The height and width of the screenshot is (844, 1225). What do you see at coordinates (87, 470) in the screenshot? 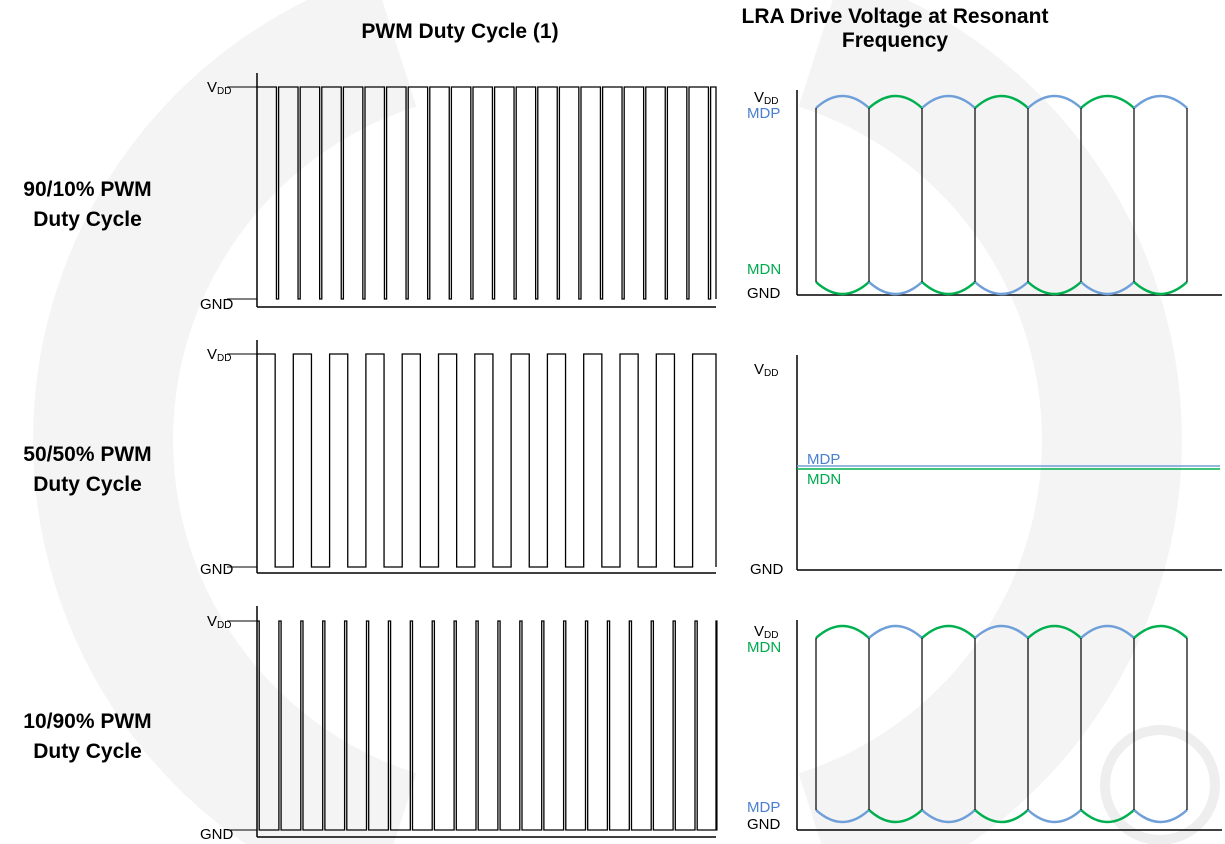
I see `row-label-50-50: 50/50% PWM Duty Cycle` at bounding box center [87, 470].